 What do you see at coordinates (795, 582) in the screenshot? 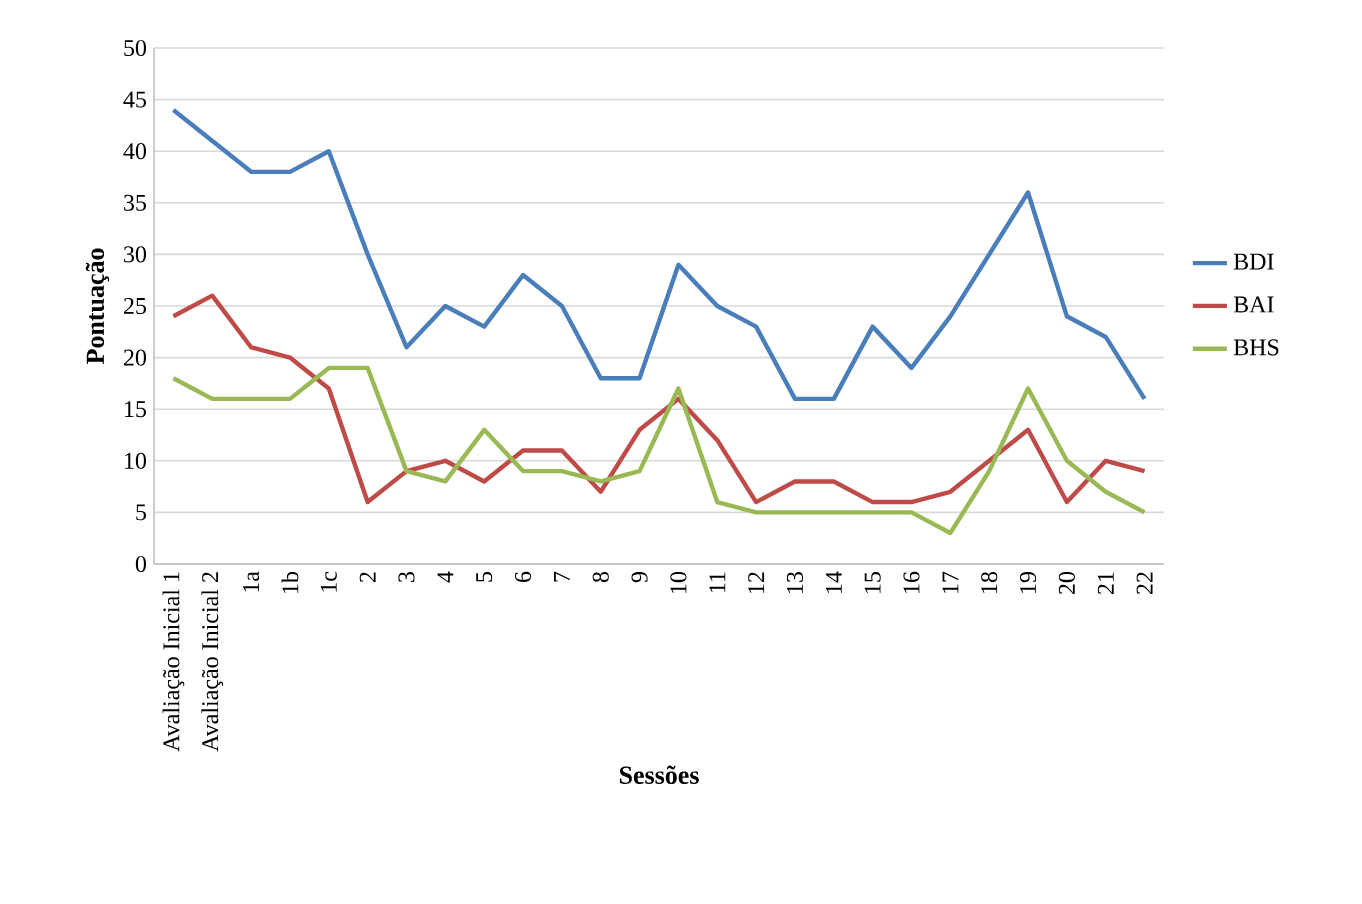
I see `x-tick-label: 13` at bounding box center [795, 582].